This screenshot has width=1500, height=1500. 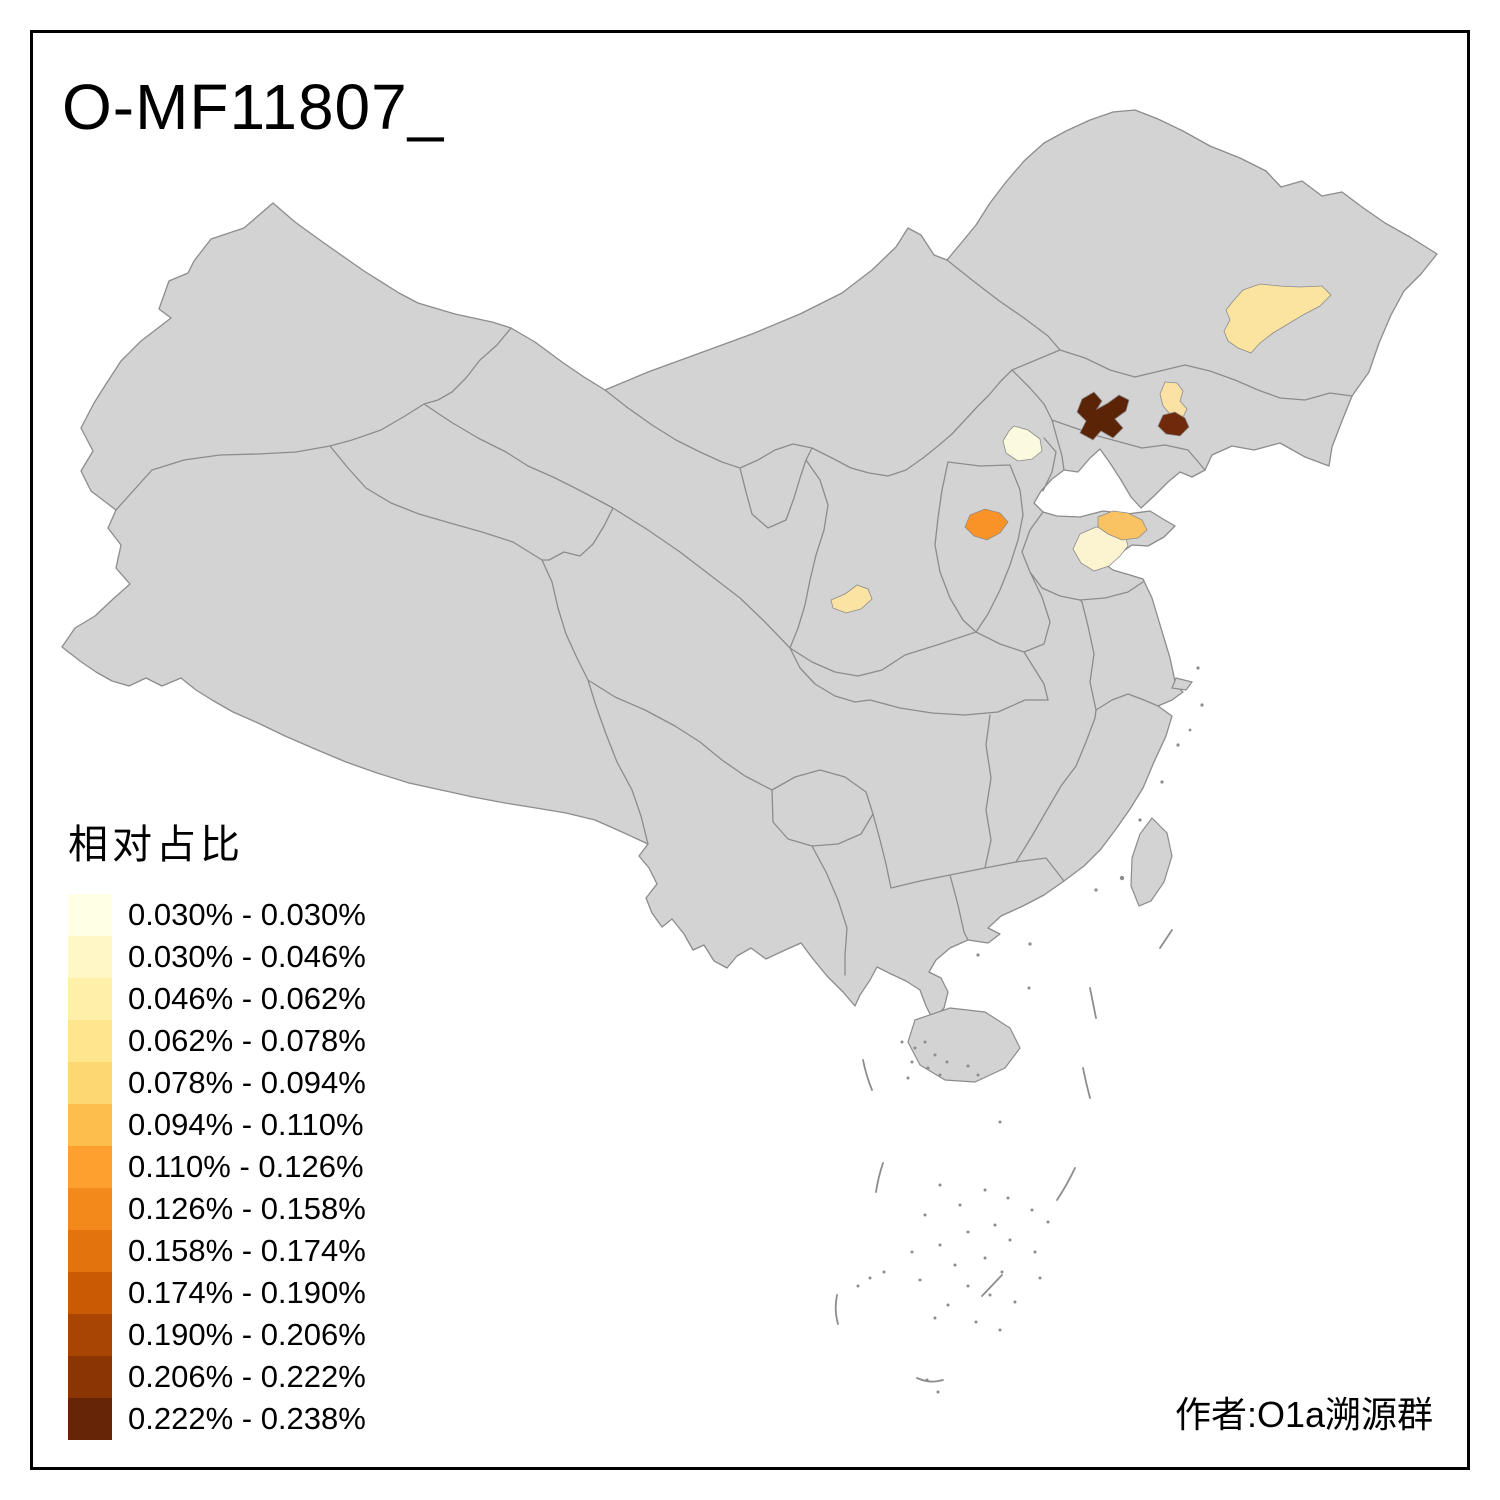 I want to click on legend-item: 0.110% - 0.126%, so click(x=278, y=1167).